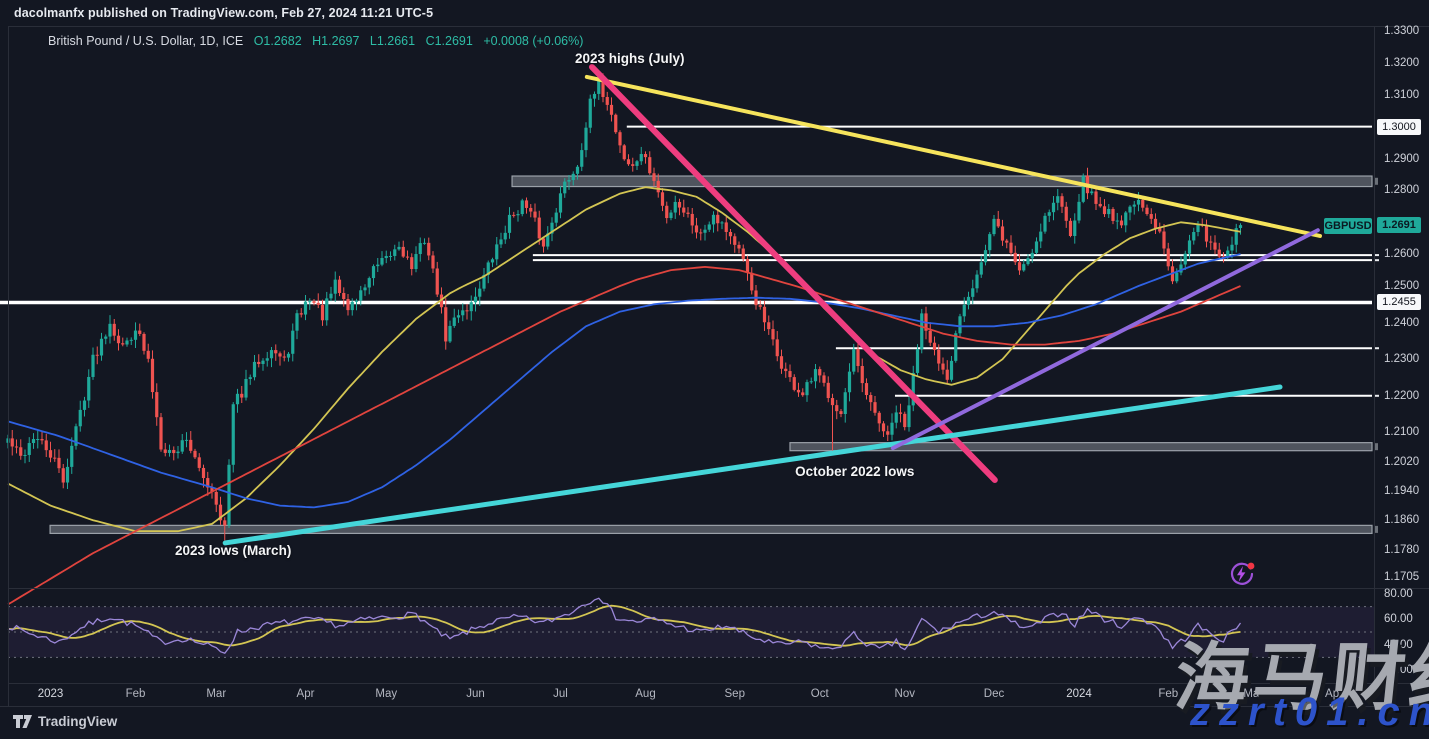 The height and width of the screenshot is (739, 1429). What do you see at coordinates (718, 683) in the screenshot?
I see `time-axis-top-border` at bounding box center [718, 683].